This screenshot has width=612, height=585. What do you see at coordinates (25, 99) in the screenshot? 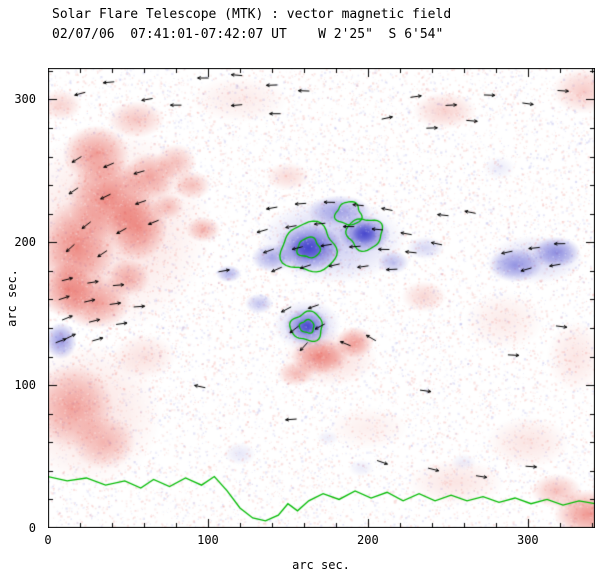
I see `y-tick-label: 300` at bounding box center [25, 99].